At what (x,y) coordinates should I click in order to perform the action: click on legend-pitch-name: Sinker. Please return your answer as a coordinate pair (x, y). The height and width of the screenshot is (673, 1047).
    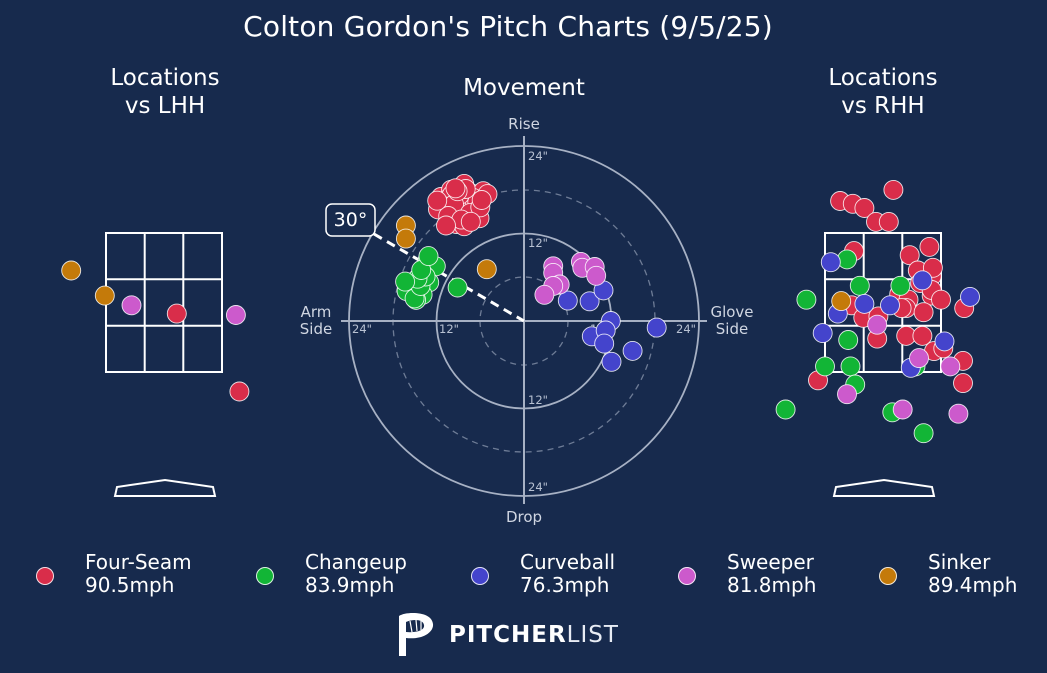
    Looking at the image, I should click on (959, 562).